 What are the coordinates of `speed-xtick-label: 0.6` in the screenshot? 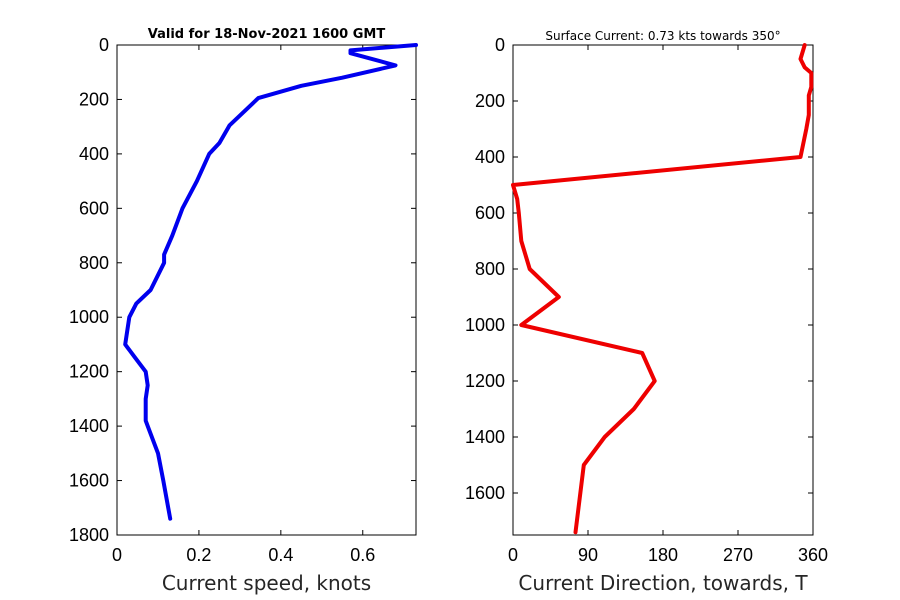 It's located at (362, 555).